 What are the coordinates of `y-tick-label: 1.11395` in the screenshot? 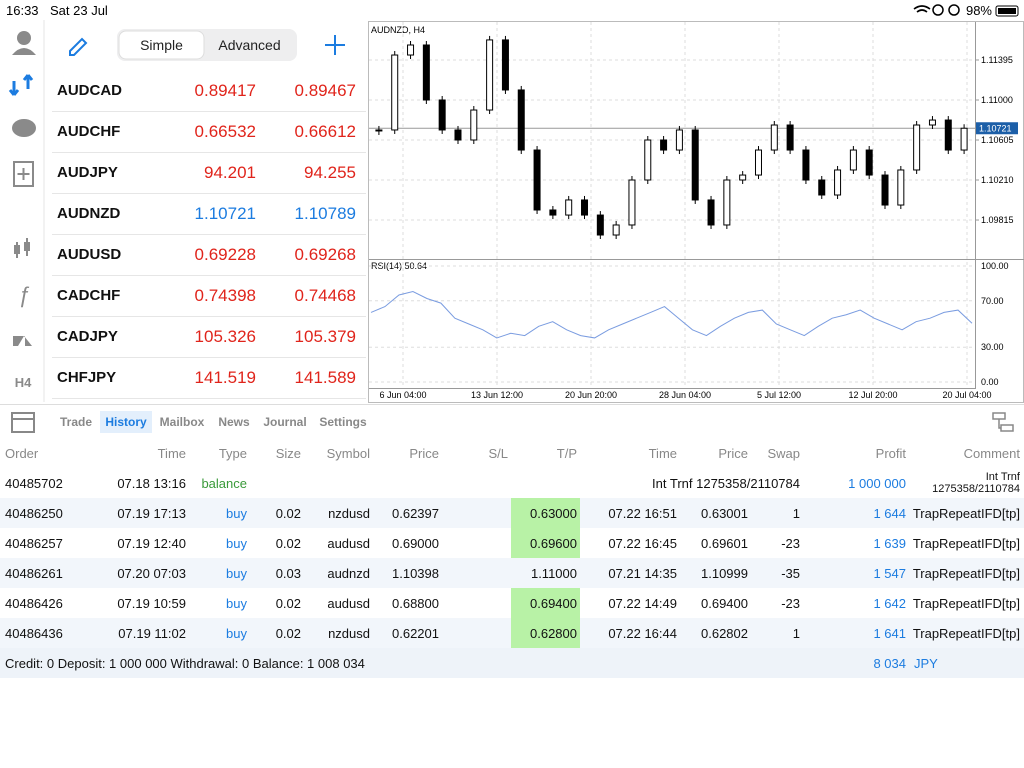 It's located at (997, 60).